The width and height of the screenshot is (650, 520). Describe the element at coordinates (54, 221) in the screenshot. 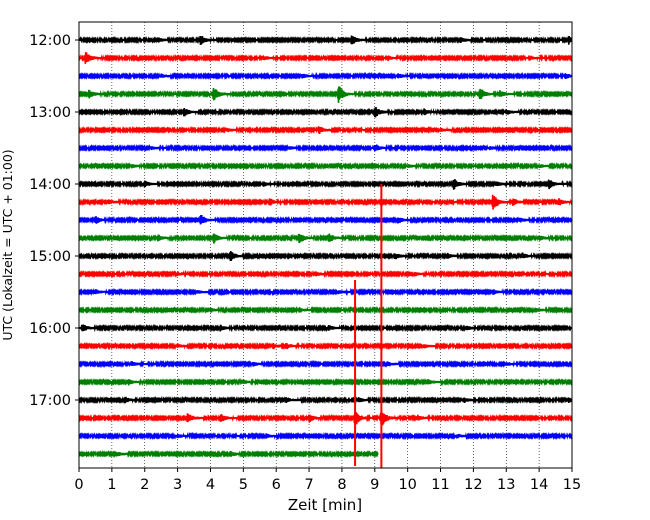

I see `y-axis: 12:00 13:00 14:00 15:00 16:00 17:00` at that location.